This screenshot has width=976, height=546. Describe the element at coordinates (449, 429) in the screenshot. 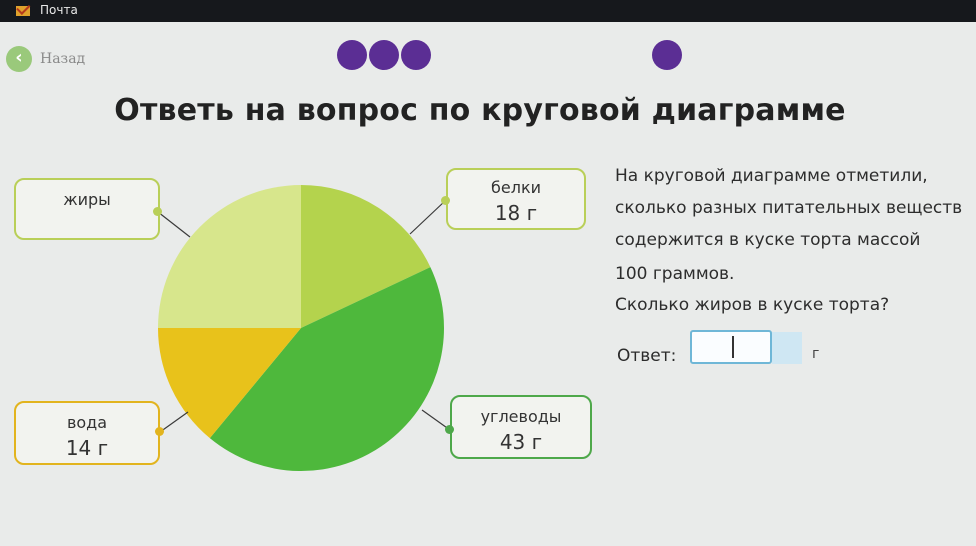

I see `carbs-connector` at that location.